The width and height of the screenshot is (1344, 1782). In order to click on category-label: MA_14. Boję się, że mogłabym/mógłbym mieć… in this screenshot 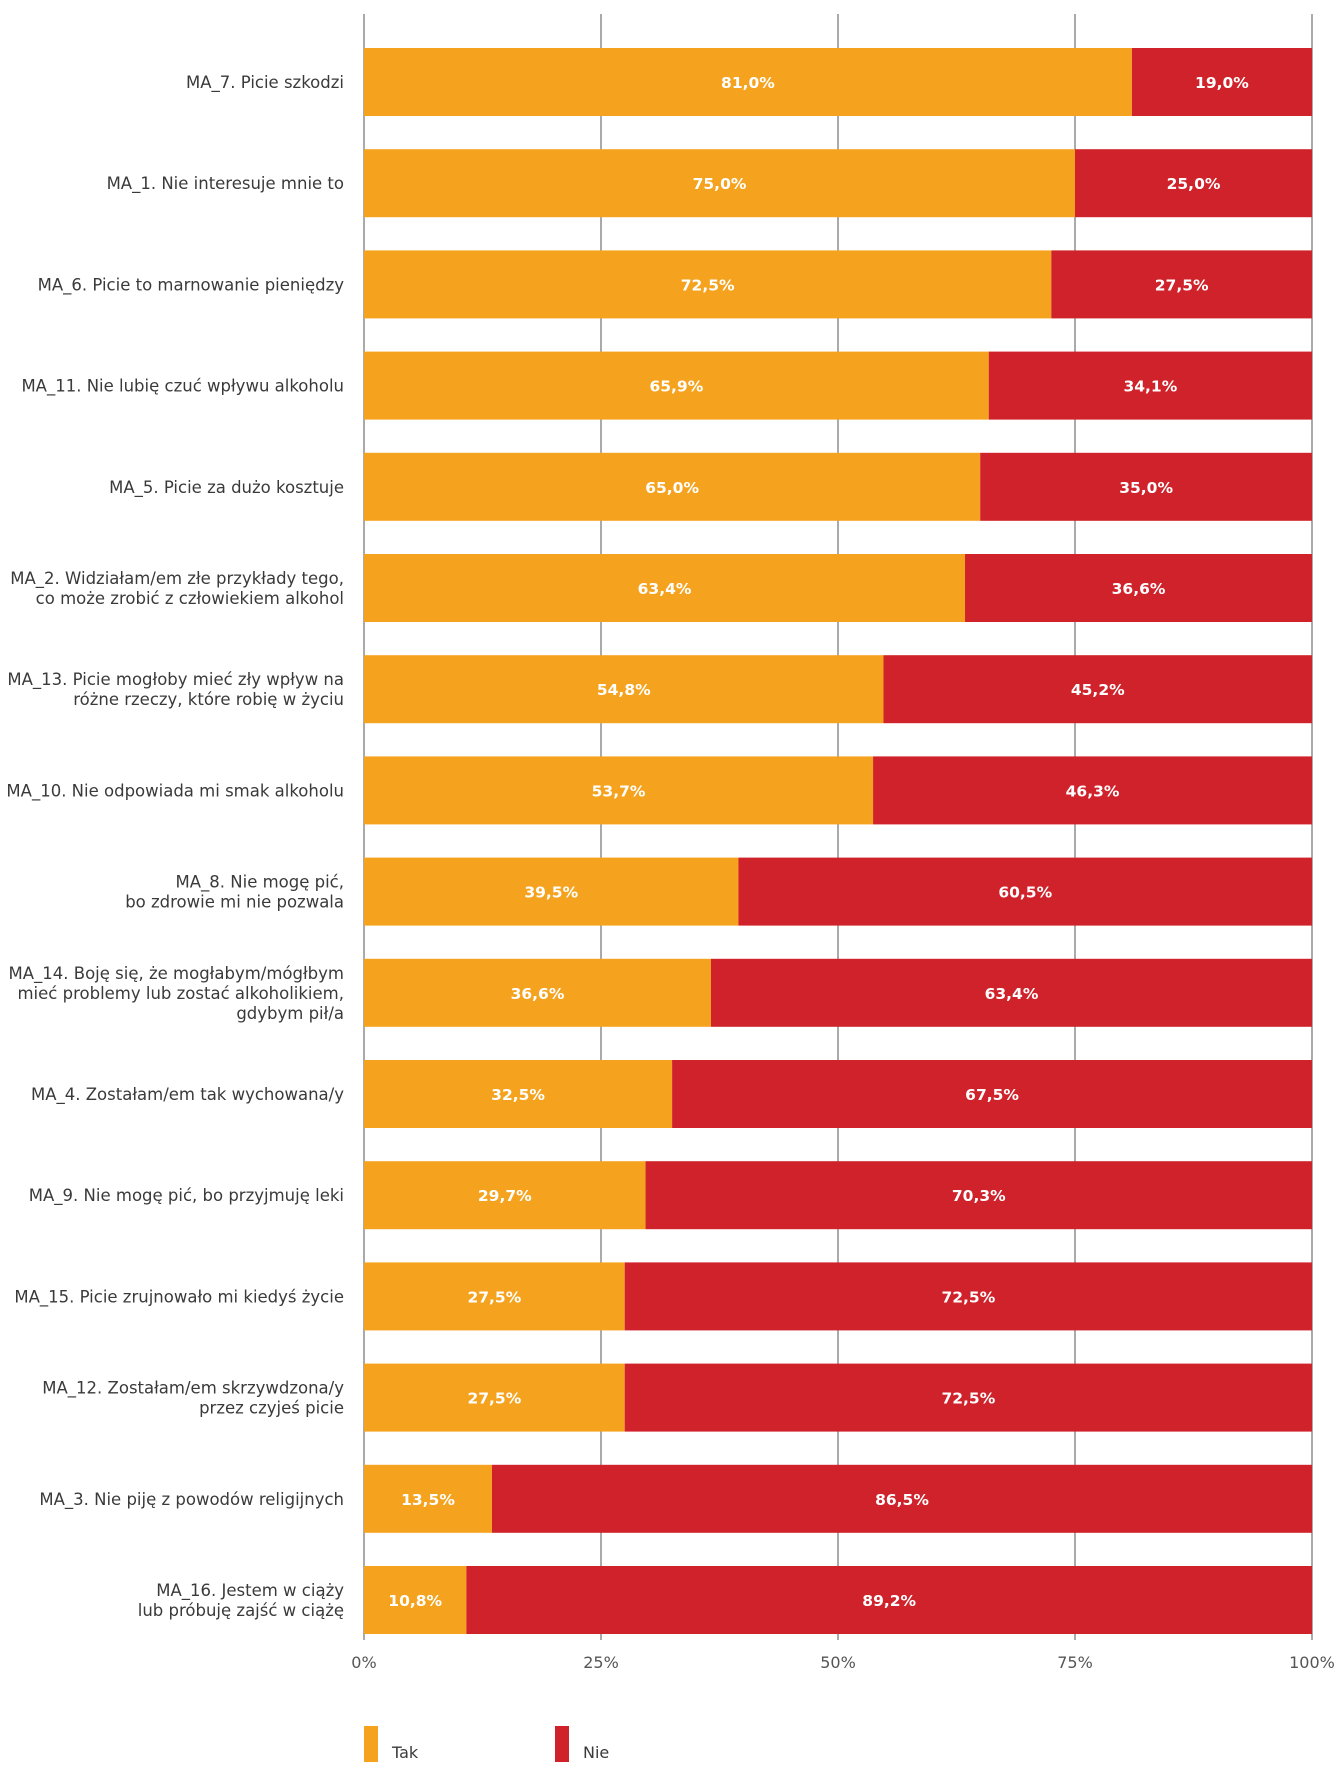, I will do `click(177, 993)`.